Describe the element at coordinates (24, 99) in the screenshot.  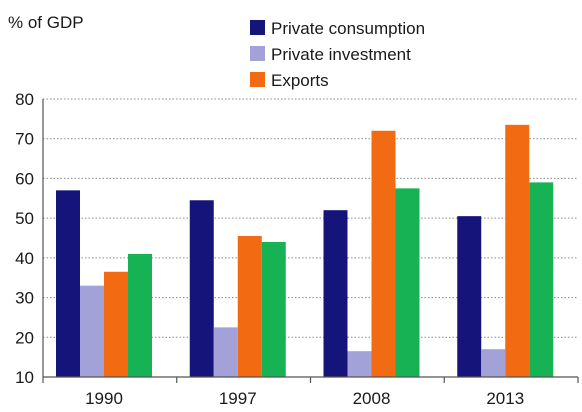
I see `y-tick-label: 80` at that location.